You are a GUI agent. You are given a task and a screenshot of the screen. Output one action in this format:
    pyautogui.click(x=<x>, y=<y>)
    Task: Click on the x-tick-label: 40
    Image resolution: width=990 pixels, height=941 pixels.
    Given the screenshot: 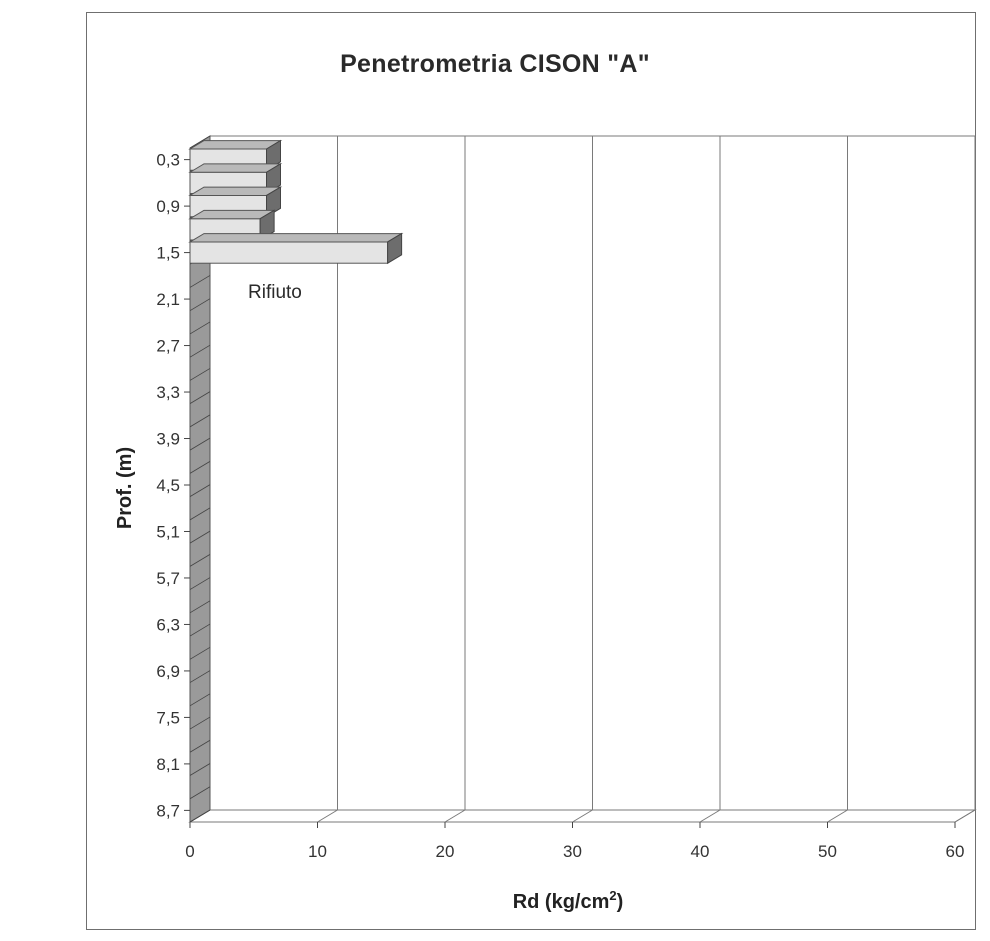 What is the action you would take?
    pyautogui.click(x=700, y=851)
    